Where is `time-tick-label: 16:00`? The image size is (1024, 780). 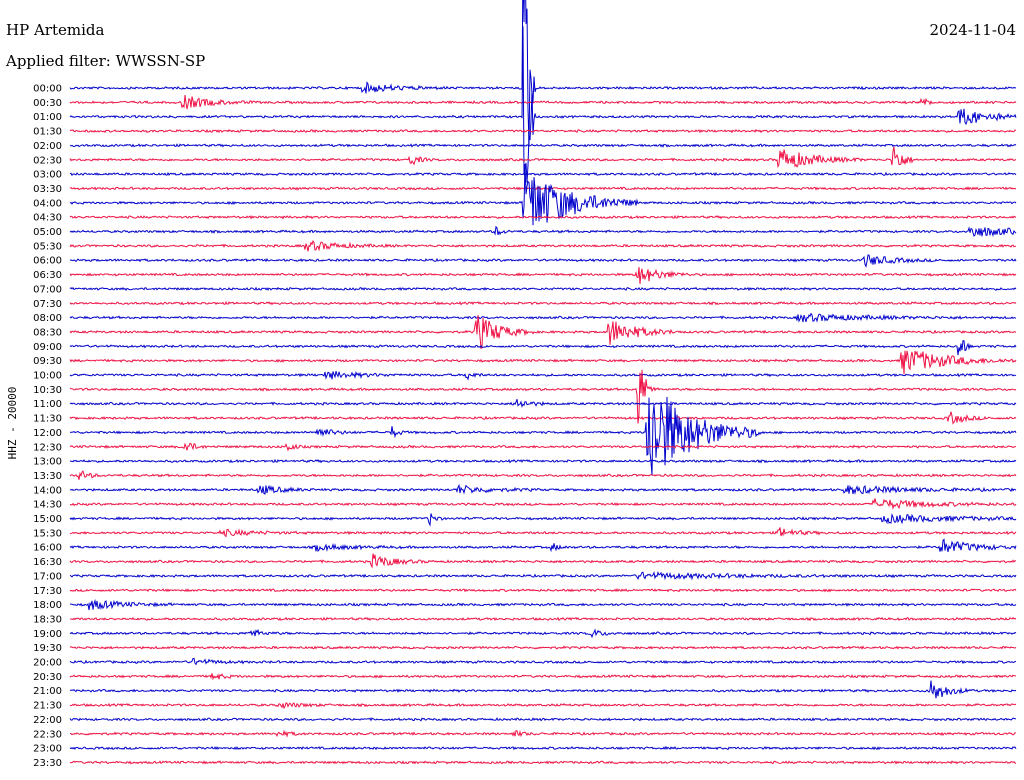
time-tick-label: 16:00 is located at coordinates (47, 548).